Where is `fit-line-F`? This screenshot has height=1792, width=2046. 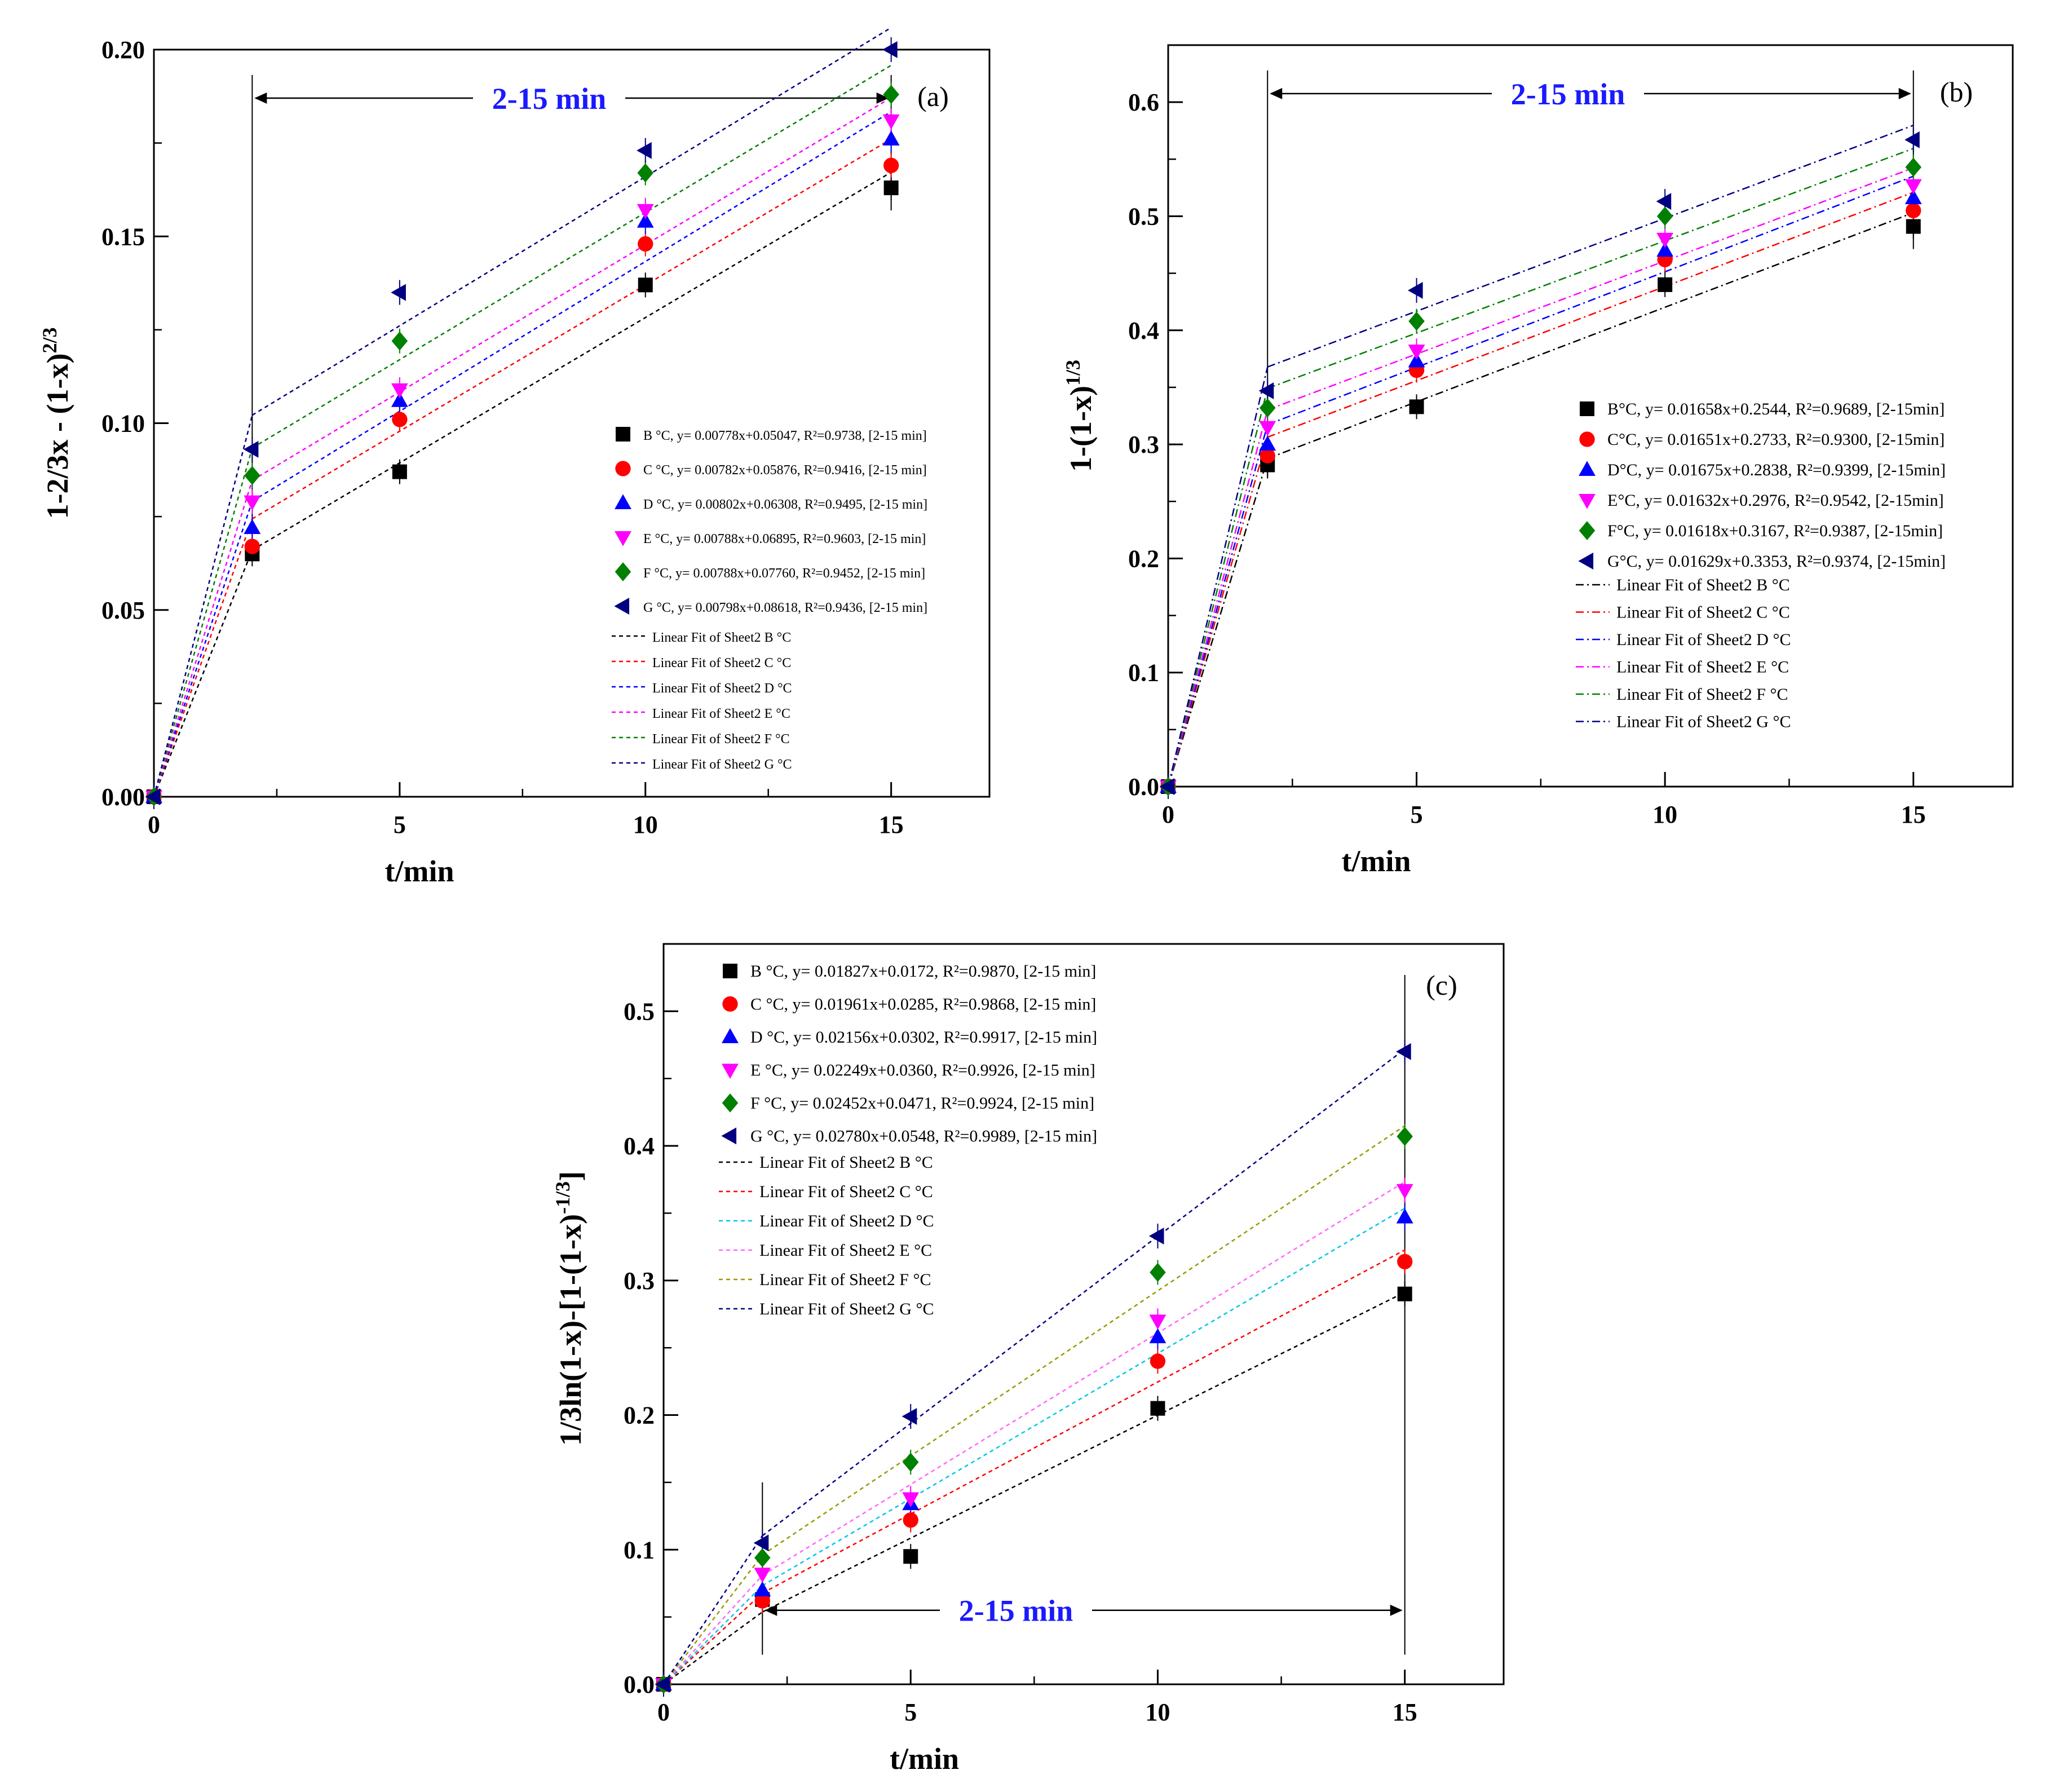
fit-line-F is located at coordinates (571, 256).